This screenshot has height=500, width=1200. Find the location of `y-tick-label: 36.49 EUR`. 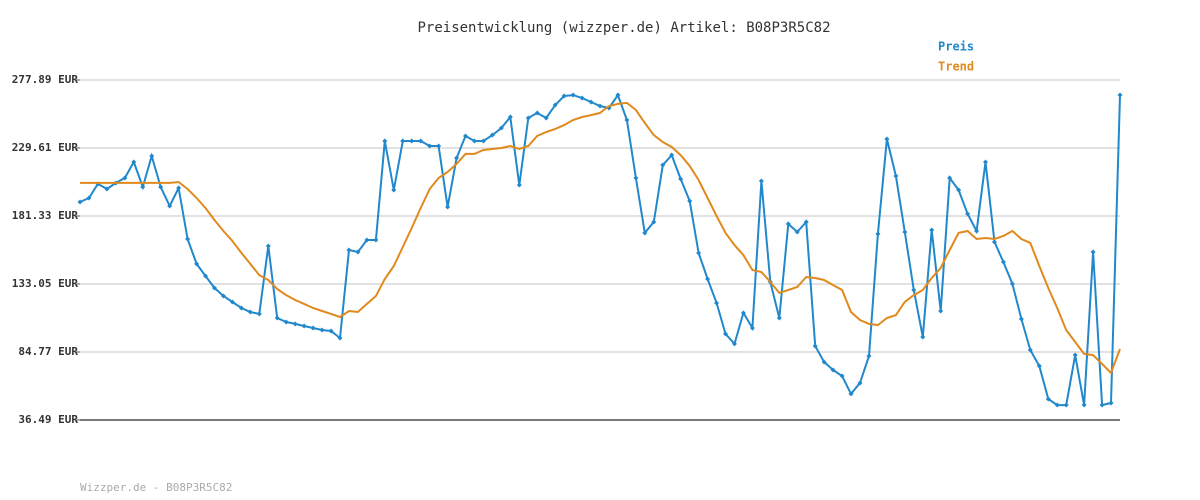

y-tick-label: 36.49 EUR is located at coordinates (48, 419).